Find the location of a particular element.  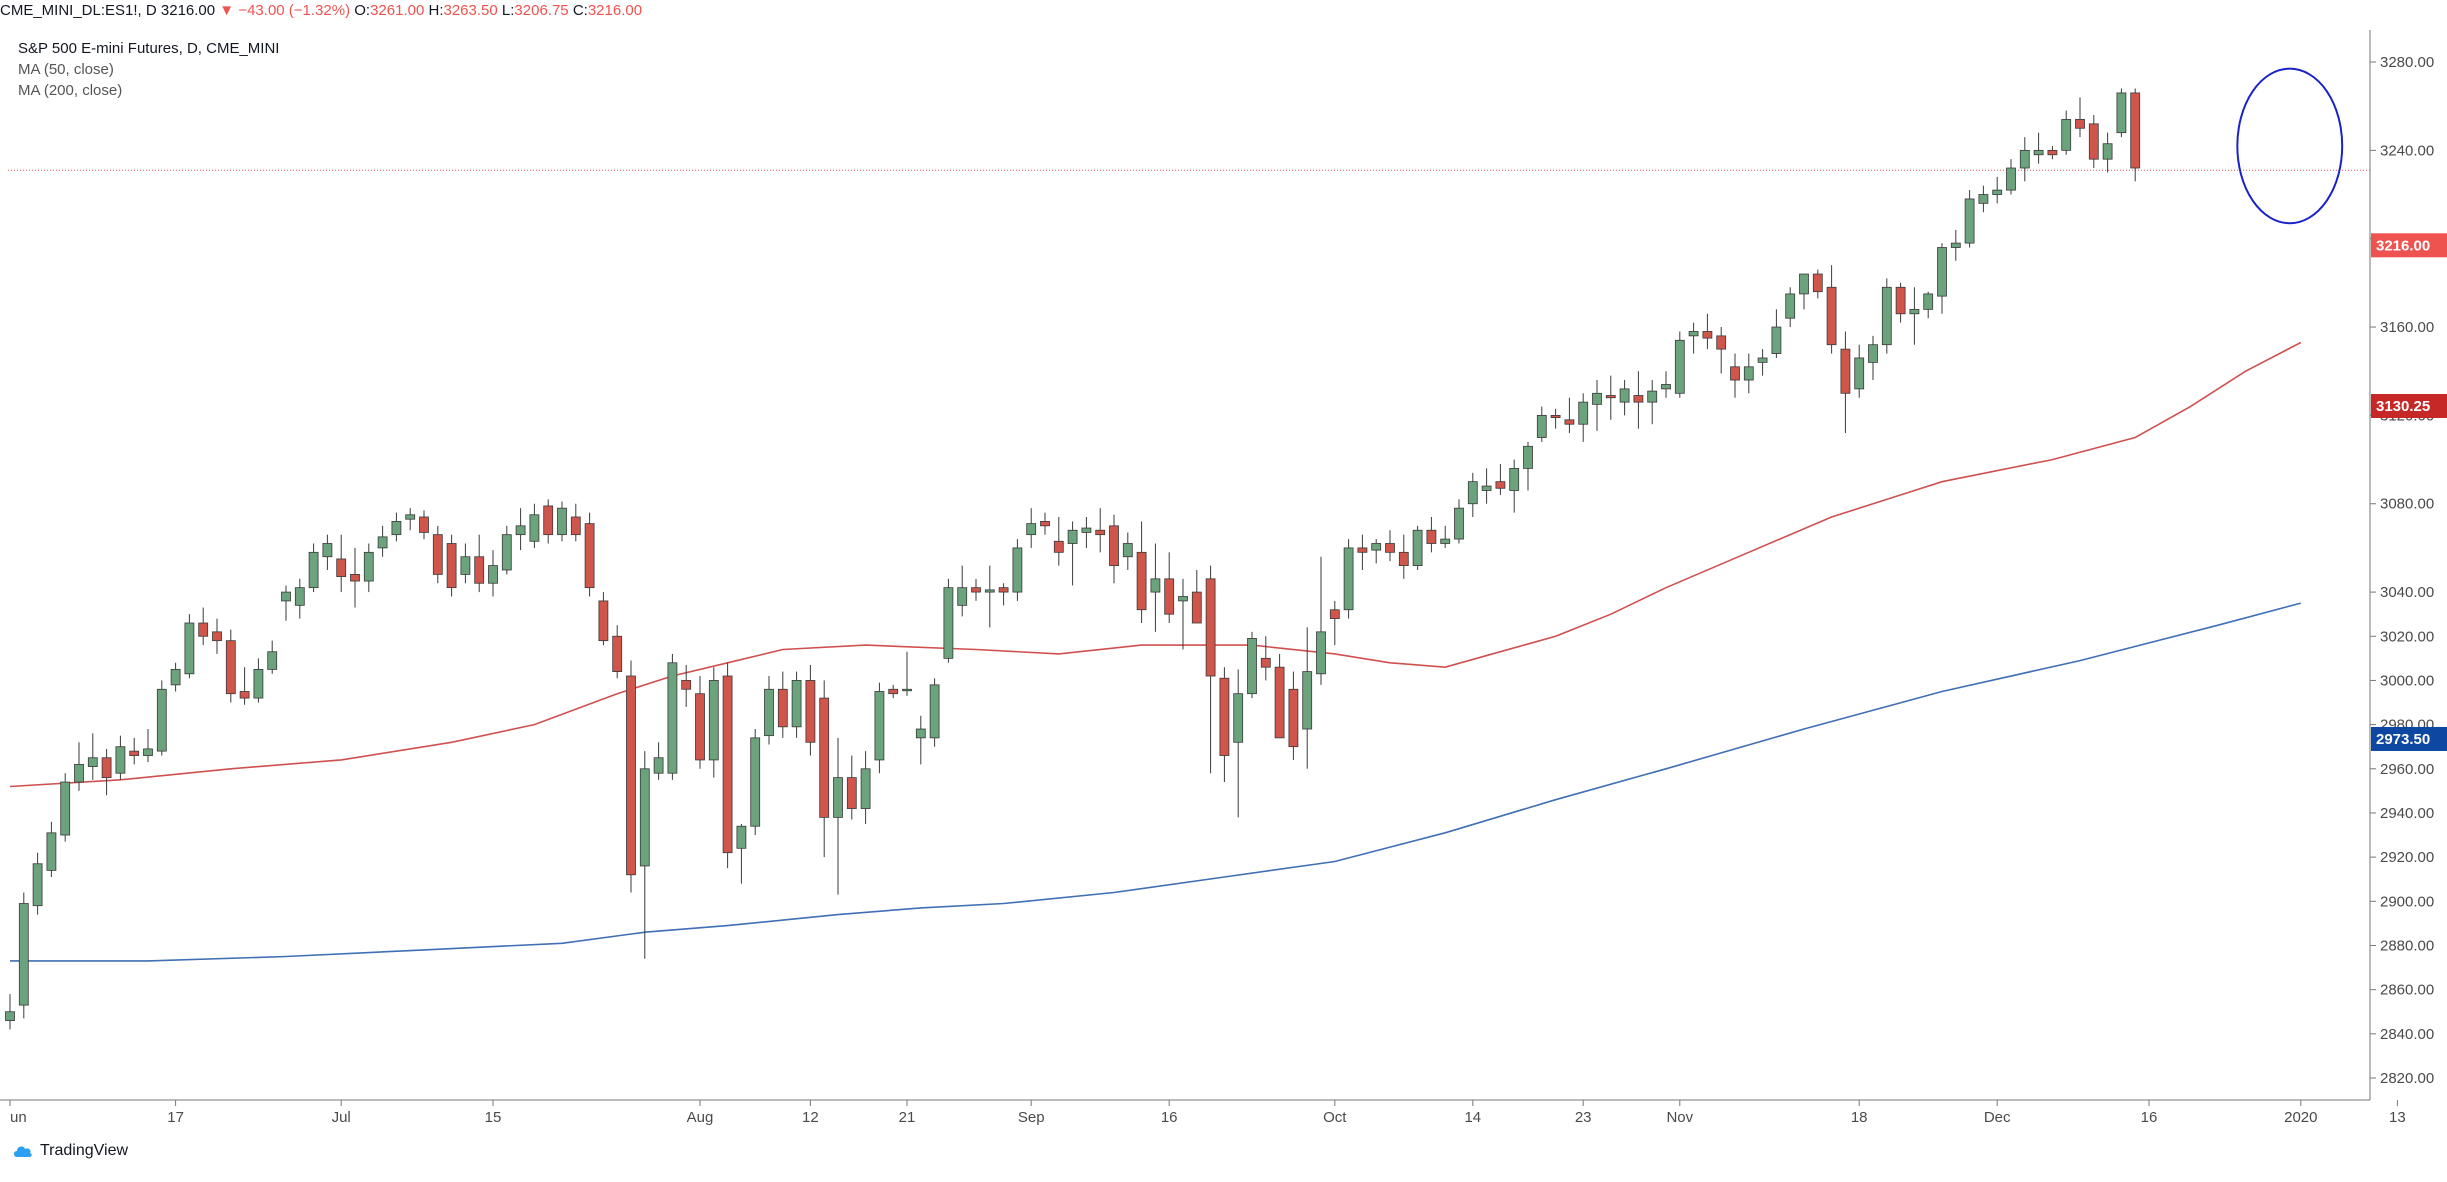

tradingview-logo: TradingView is located at coordinates (70, 1151).